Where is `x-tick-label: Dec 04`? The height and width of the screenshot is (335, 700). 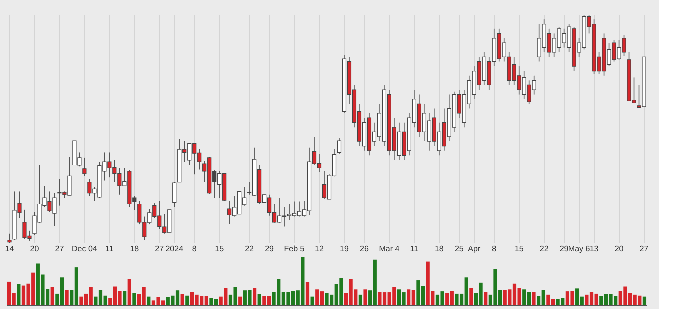 x-tick-label: Dec 04 is located at coordinates (85, 249).